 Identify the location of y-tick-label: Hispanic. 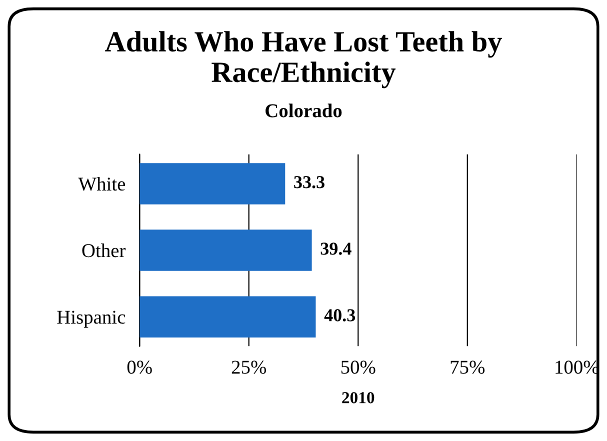
(91, 319).